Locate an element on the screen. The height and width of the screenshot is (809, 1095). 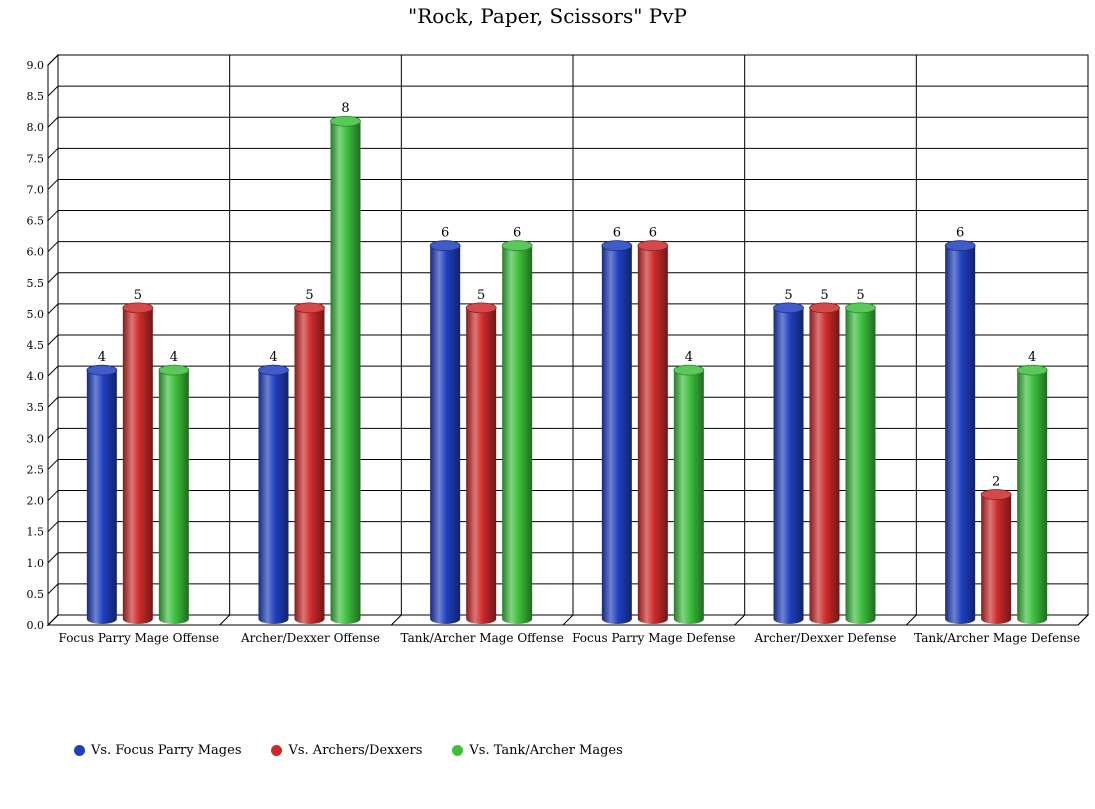
y-tick-label: 4.0 is located at coordinates (36, 376).